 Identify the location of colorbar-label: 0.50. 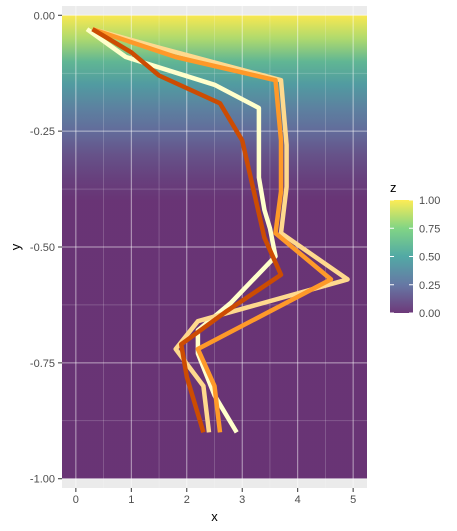
(429, 258).